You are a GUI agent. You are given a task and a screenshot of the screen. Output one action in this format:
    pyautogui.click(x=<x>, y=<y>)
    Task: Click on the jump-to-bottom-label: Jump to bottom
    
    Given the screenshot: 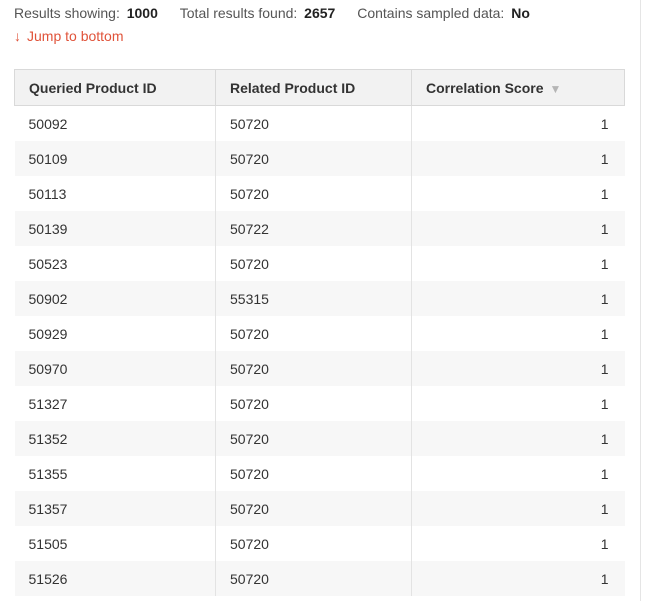 What is the action you would take?
    pyautogui.click(x=75, y=36)
    